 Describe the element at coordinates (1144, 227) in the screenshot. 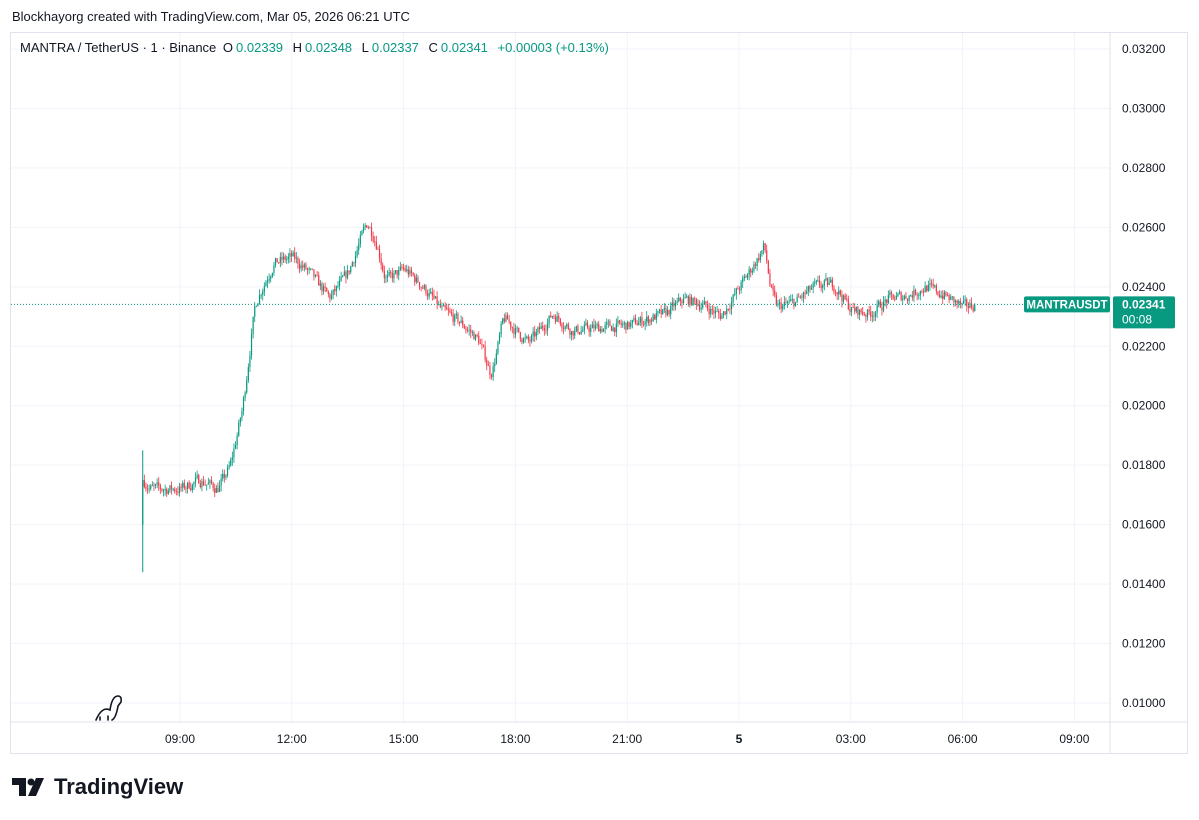

I see `y-tick-label: 0.02600` at that location.